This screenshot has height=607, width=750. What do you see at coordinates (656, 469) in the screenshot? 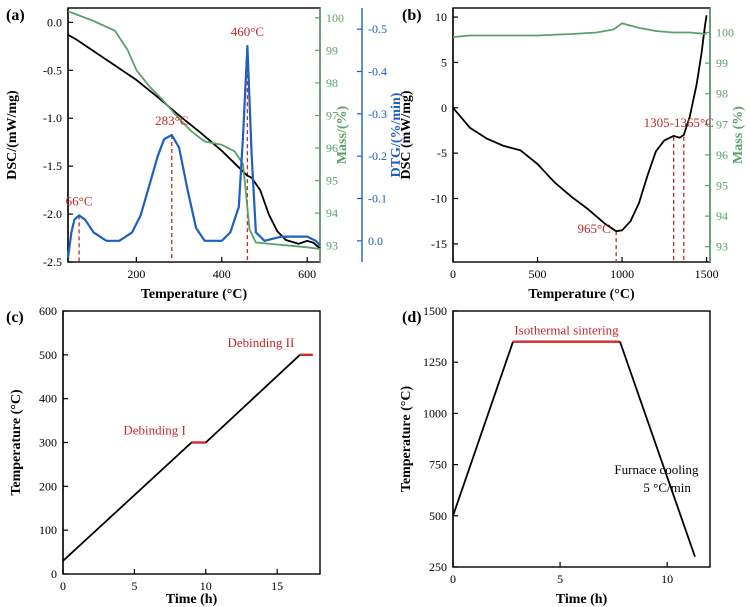
I see `panel-4-annotation-2: Furnace cooling` at bounding box center [656, 469].